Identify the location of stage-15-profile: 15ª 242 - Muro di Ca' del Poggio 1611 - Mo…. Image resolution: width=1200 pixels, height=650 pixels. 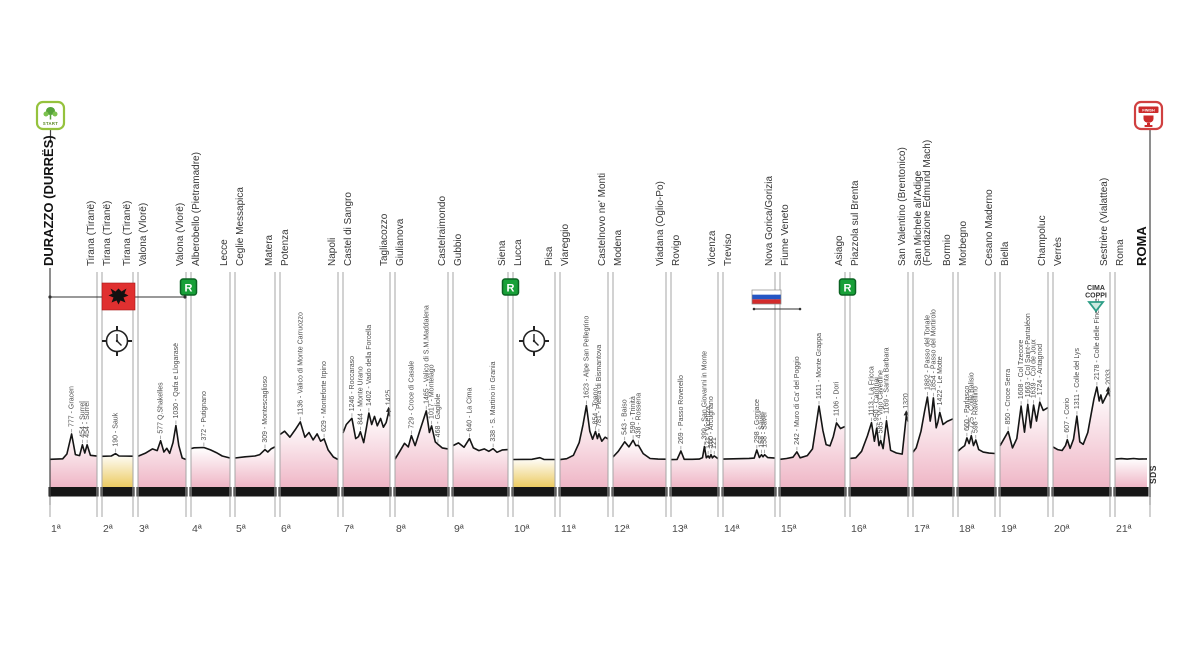
(812, 434).